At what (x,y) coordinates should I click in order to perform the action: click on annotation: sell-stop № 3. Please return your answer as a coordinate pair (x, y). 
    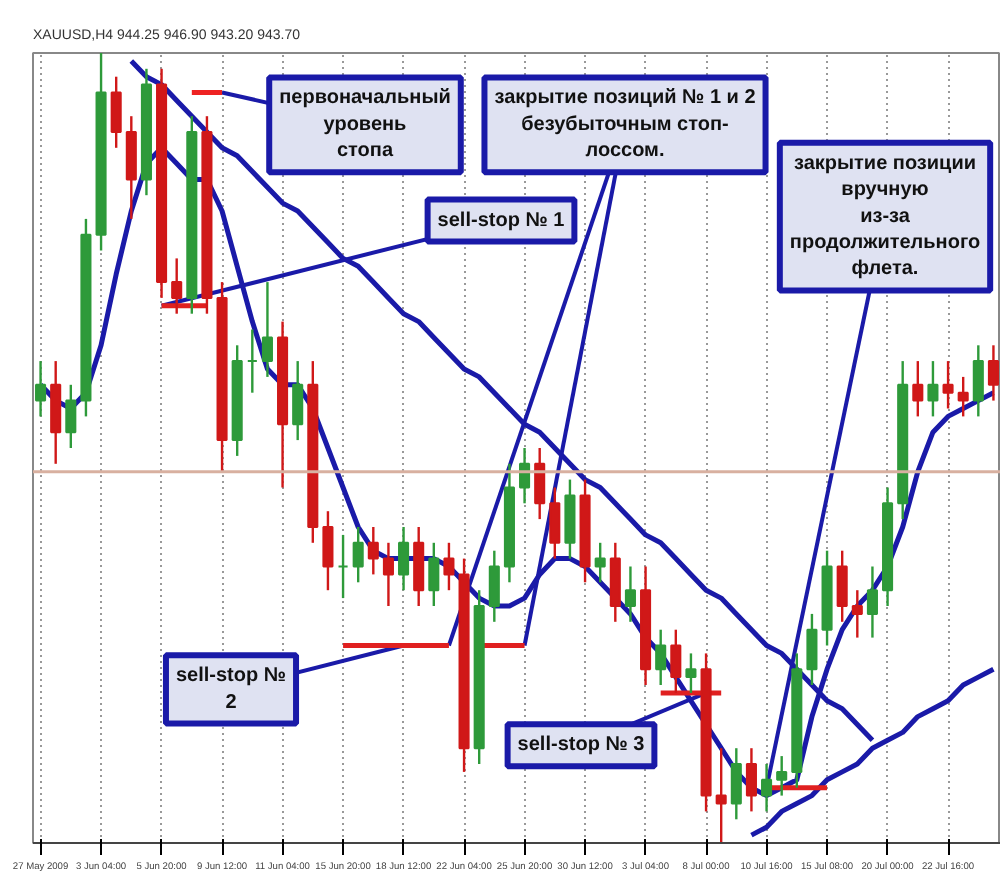
    Looking at the image, I should click on (581, 745).